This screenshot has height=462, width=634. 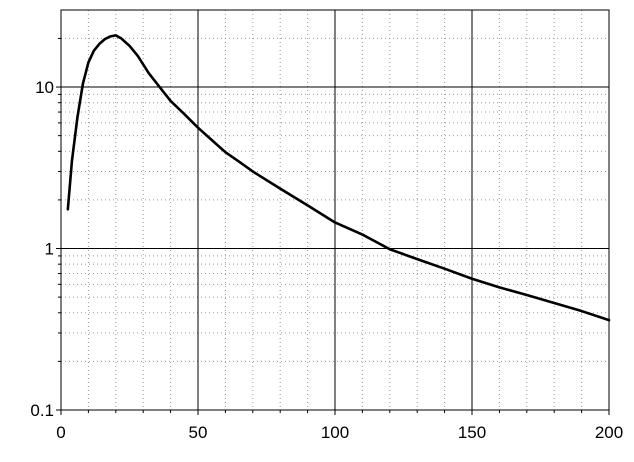 I want to click on x-tick-label: 150, so click(x=472, y=432).